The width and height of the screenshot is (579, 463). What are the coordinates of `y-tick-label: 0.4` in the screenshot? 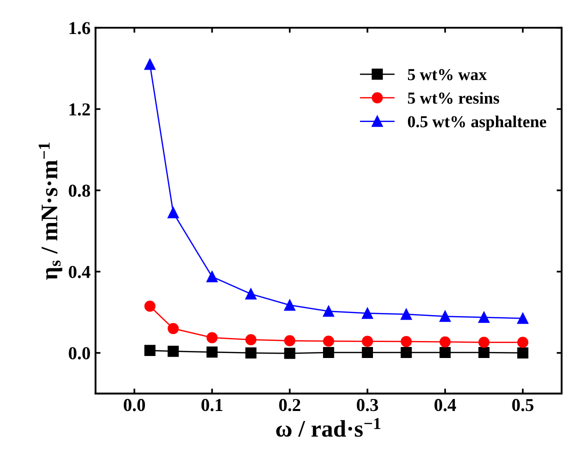 It's located at (79, 272).